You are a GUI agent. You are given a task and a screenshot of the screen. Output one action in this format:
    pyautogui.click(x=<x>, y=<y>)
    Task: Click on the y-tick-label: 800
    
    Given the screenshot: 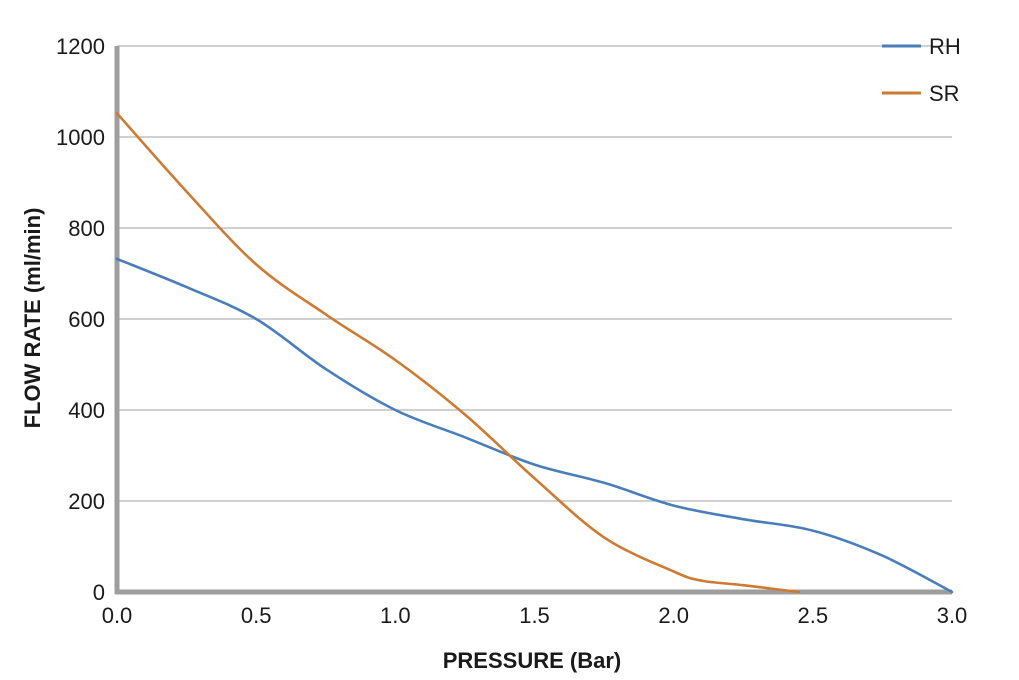 What is the action you would take?
    pyautogui.click(x=86, y=228)
    